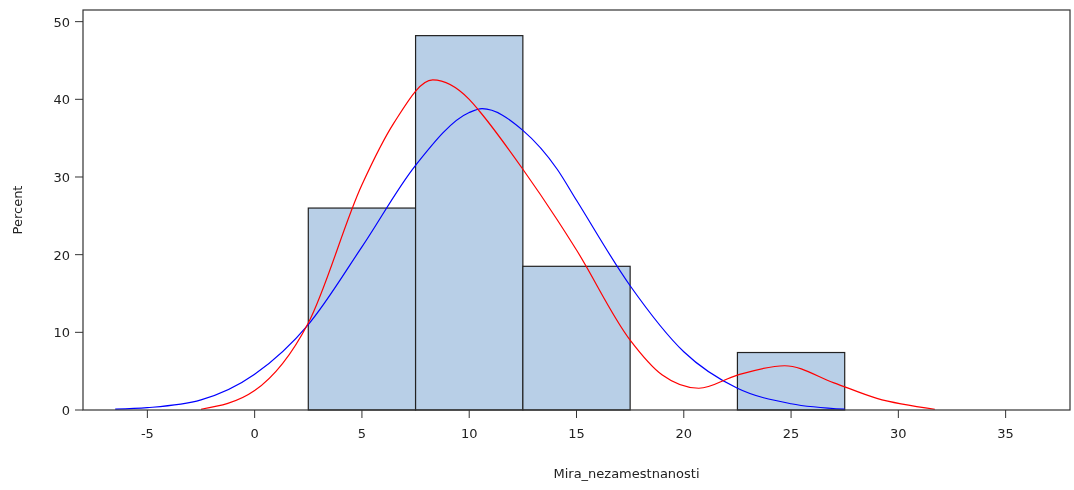 Image resolution: width=1074 pixels, height=490 pixels. Describe the element at coordinates (626, 473) in the screenshot. I see `x-axis-title: Mira_nezamestnanosti` at that location.